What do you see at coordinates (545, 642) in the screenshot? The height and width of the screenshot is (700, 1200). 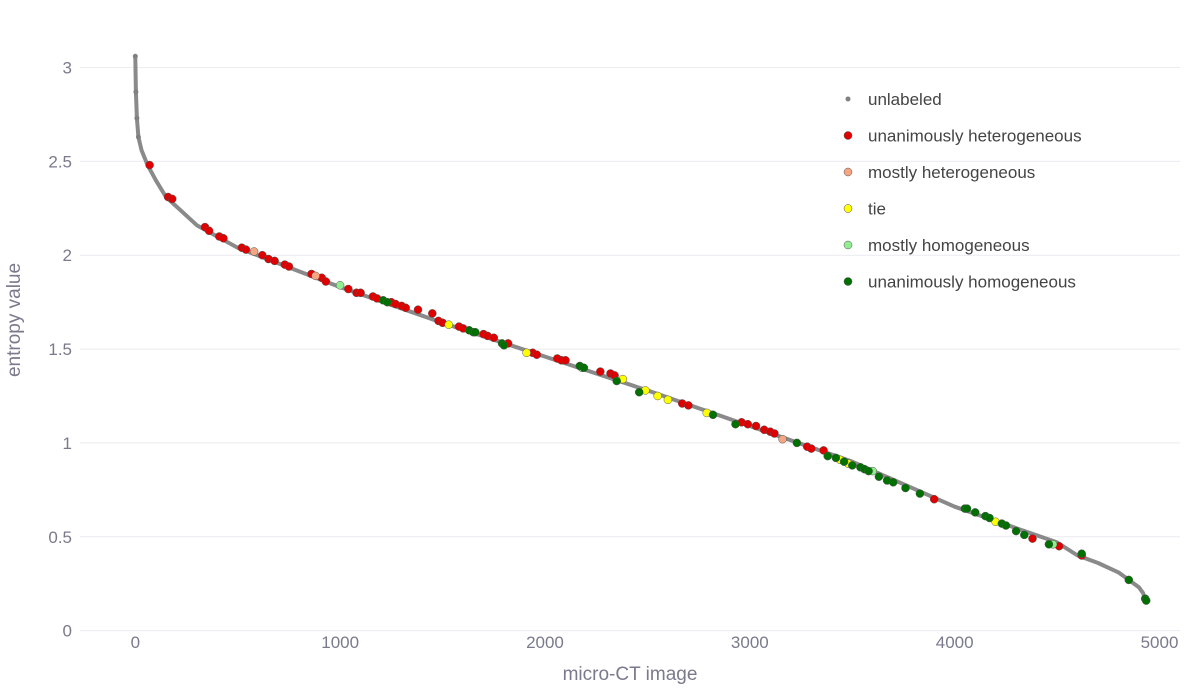 I see `x-tick-label: 2000` at bounding box center [545, 642].